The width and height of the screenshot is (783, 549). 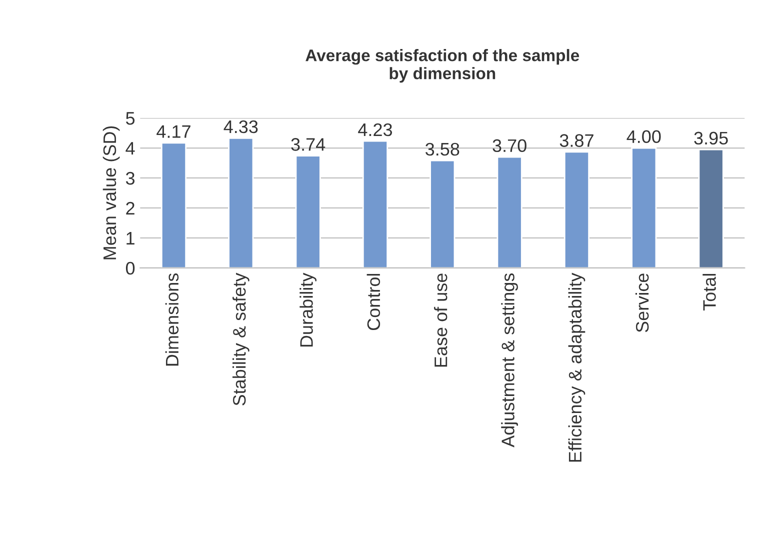 I want to click on data-label: 4.33, so click(x=241, y=127).